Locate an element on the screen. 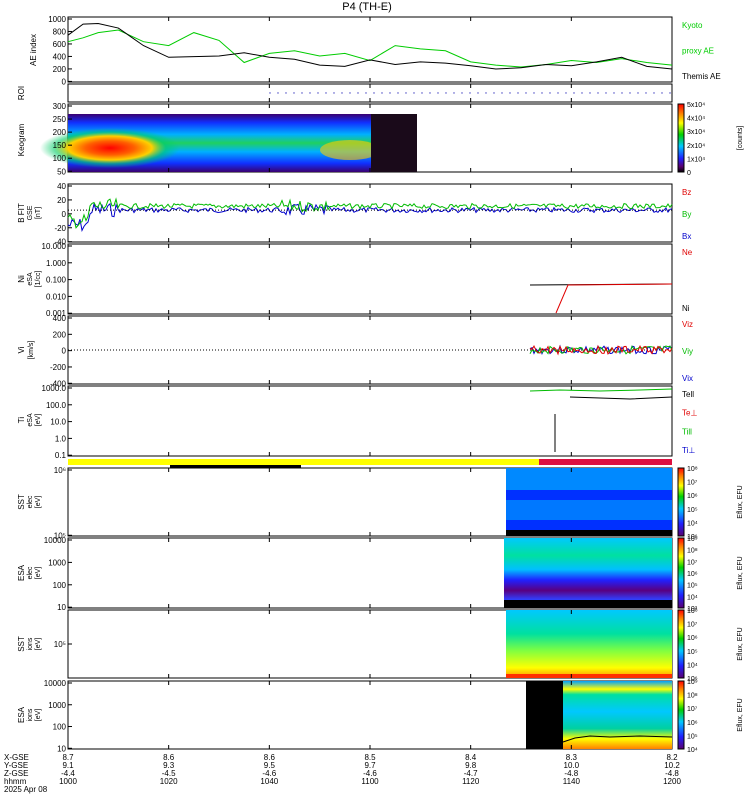 This screenshot has height=800, width=750. colorbar-label: Eflux, EFU is located at coordinates (740, 714).